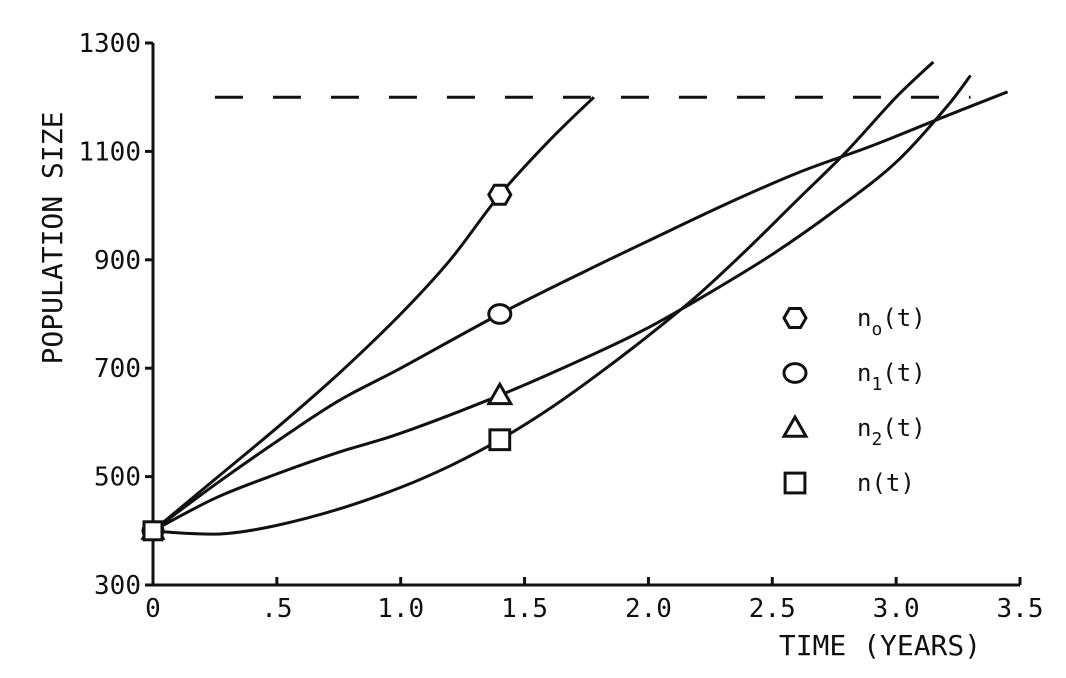 This screenshot has width=1066, height=678. What do you see at coordinates (772, 609) in the screenshot?
I see `x-tick-label: 2.5` at bounding box center [772, 609].